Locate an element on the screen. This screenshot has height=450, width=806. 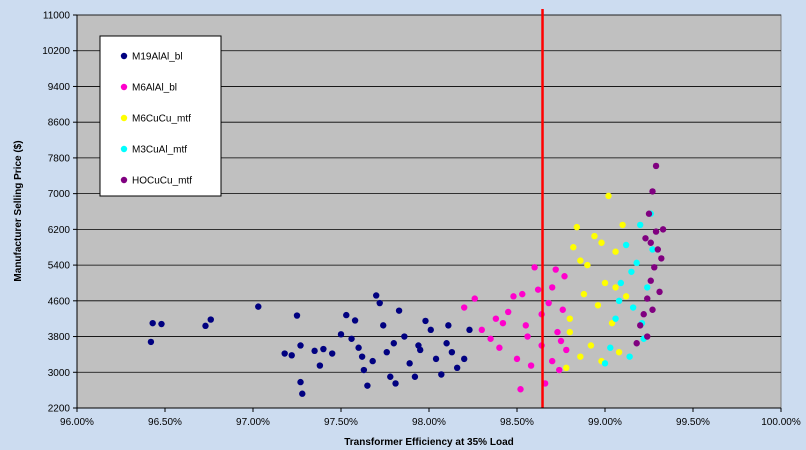
y-tick-label: 8600 is located at coordinates (59, 123).